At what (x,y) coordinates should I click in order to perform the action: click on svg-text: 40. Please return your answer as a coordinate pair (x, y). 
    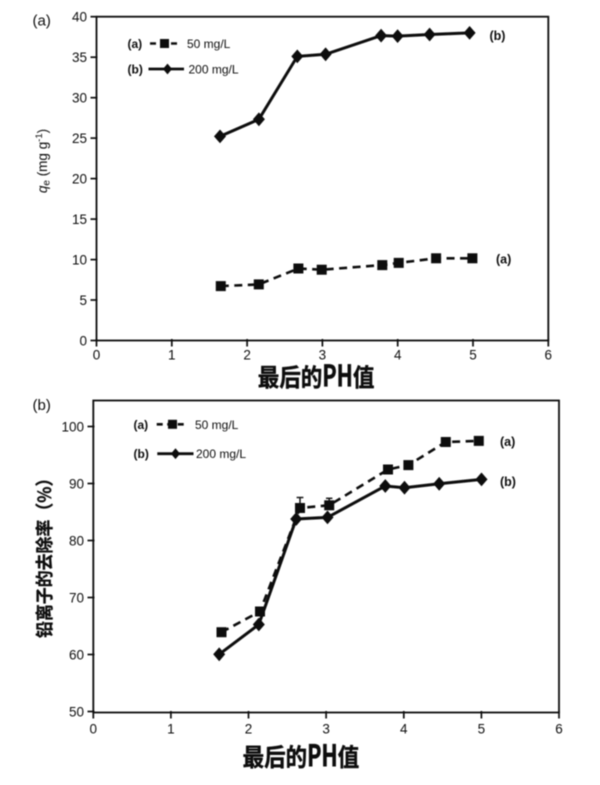
    Looking at the image, I should click on (79, 17).